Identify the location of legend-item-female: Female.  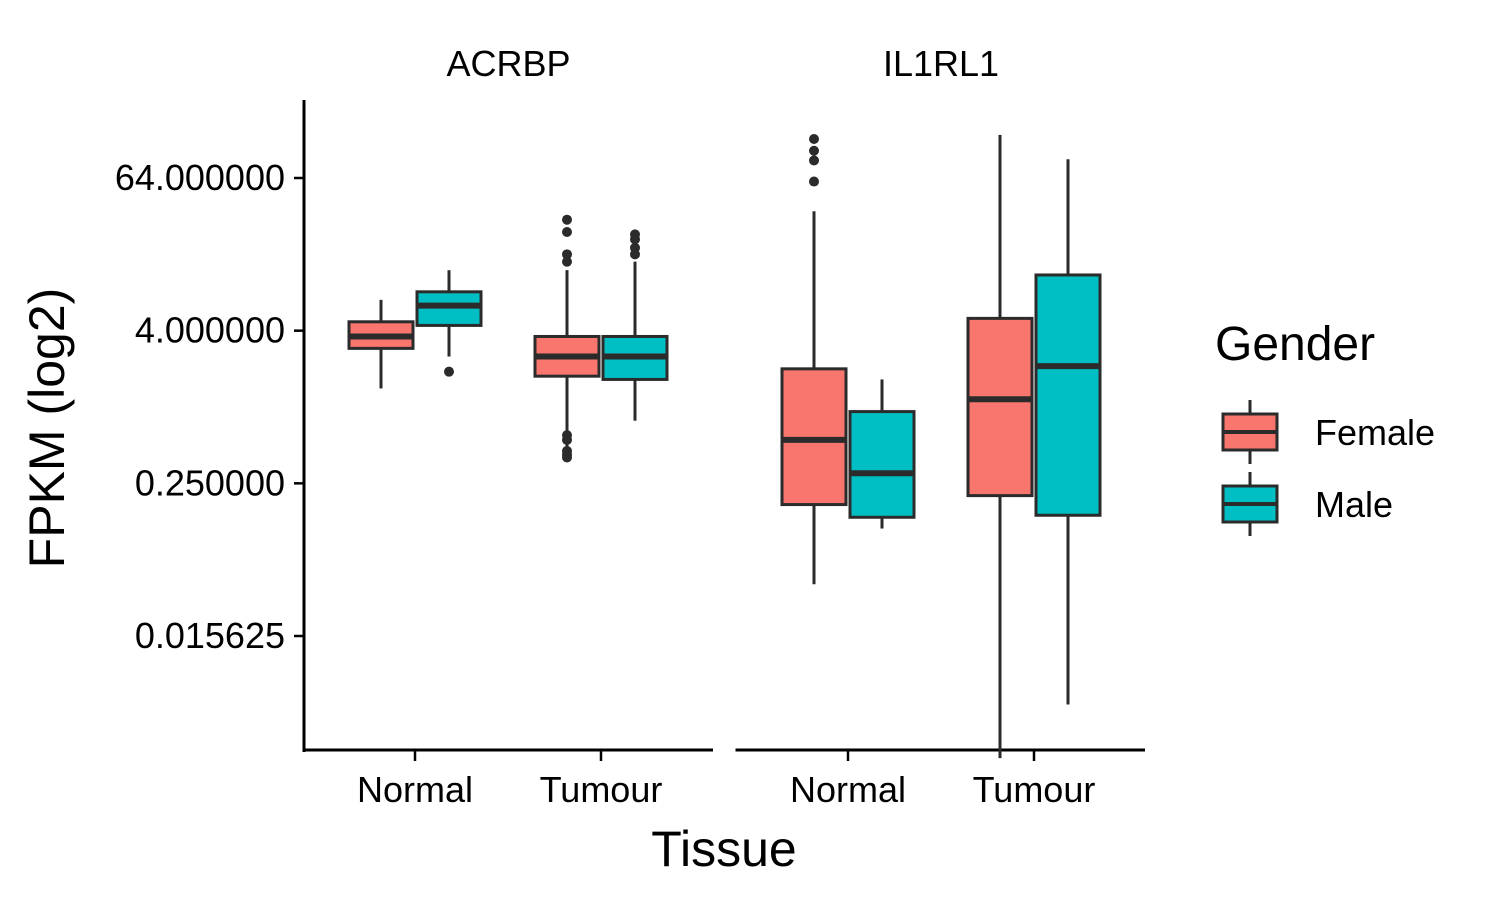
(1328, 432).